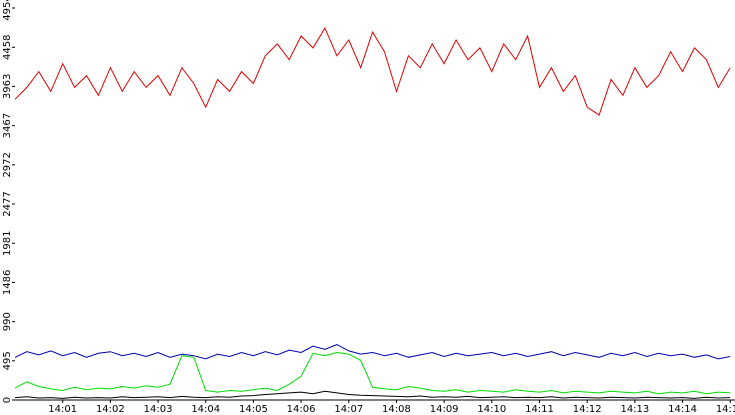 The image size is (735, 415). What do you see at coordinates (491, 409) in the screenshot?
I see `x-tick-label: 14:10` at bounding box center [491, 409].